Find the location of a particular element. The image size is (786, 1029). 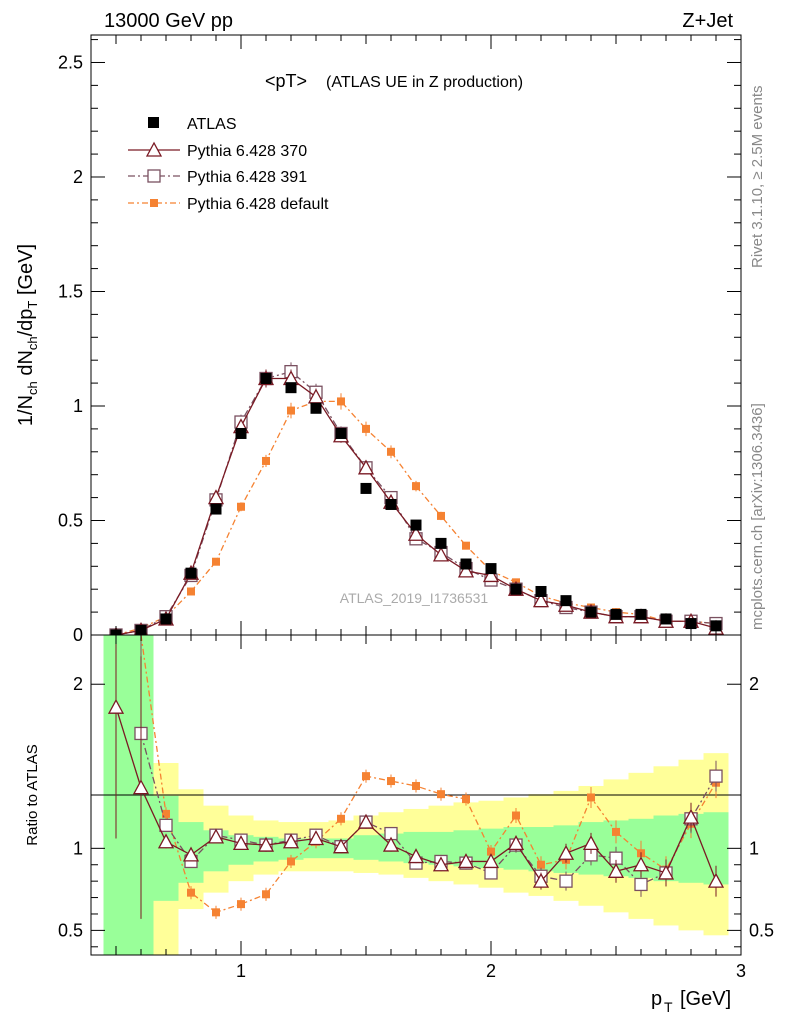

upper-y-tick-label: 2 is located at coordinates (78, 177).